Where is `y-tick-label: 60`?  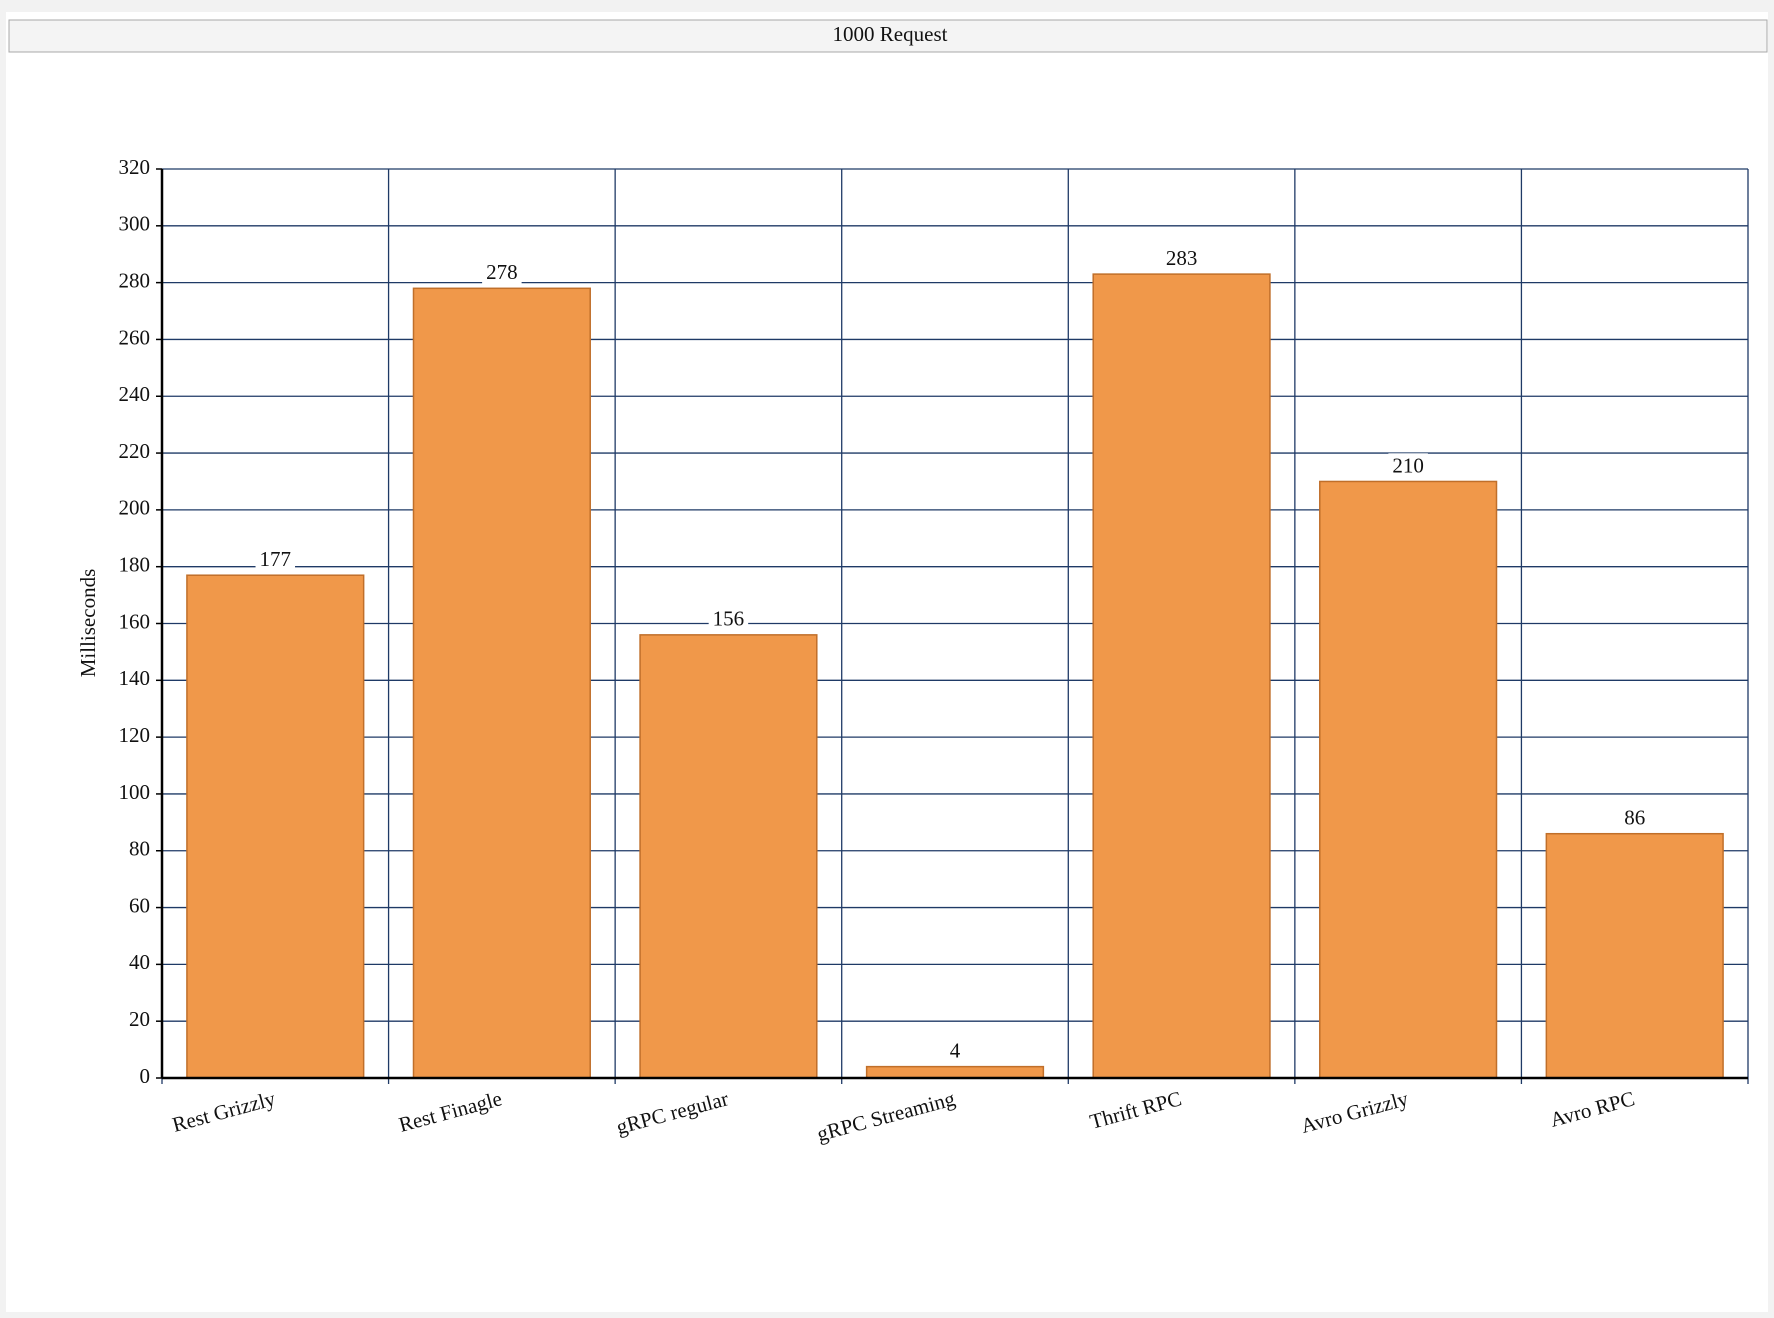
y-tick-label: 60 is located at coordinates (139, 905).